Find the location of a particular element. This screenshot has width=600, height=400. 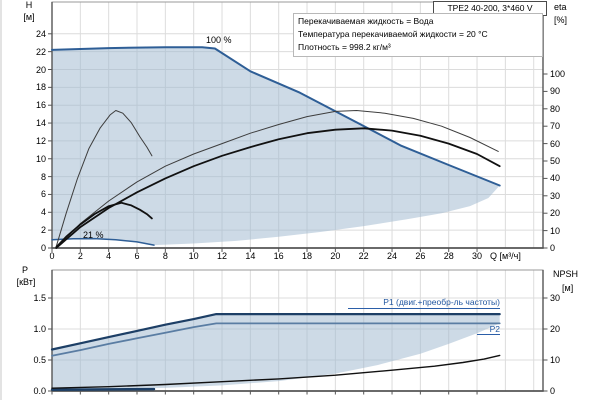

q-tick-label: 26 is located at coordinates (420, 256).